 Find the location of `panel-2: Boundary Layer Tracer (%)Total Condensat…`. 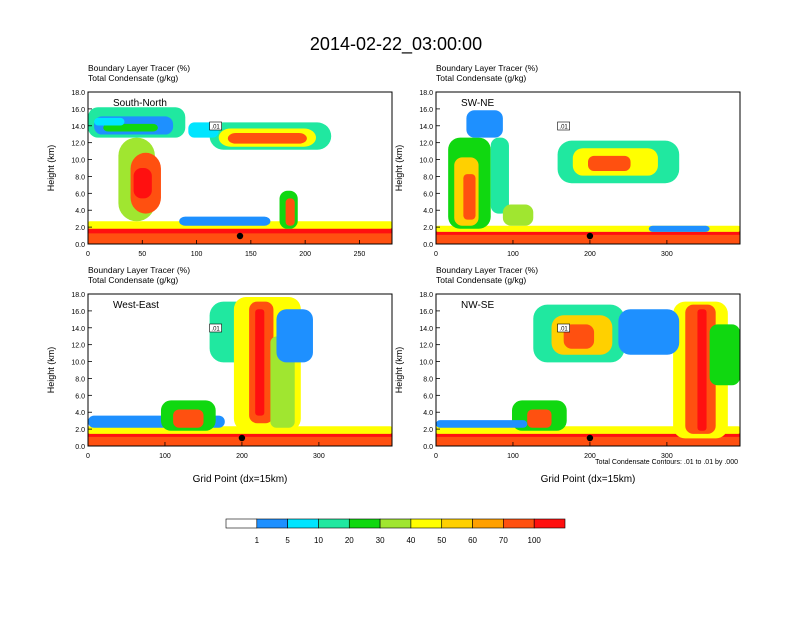

panel-2: Boundary Layer Tracer (%)Total Condensat… is located at coordinates (567, 160).